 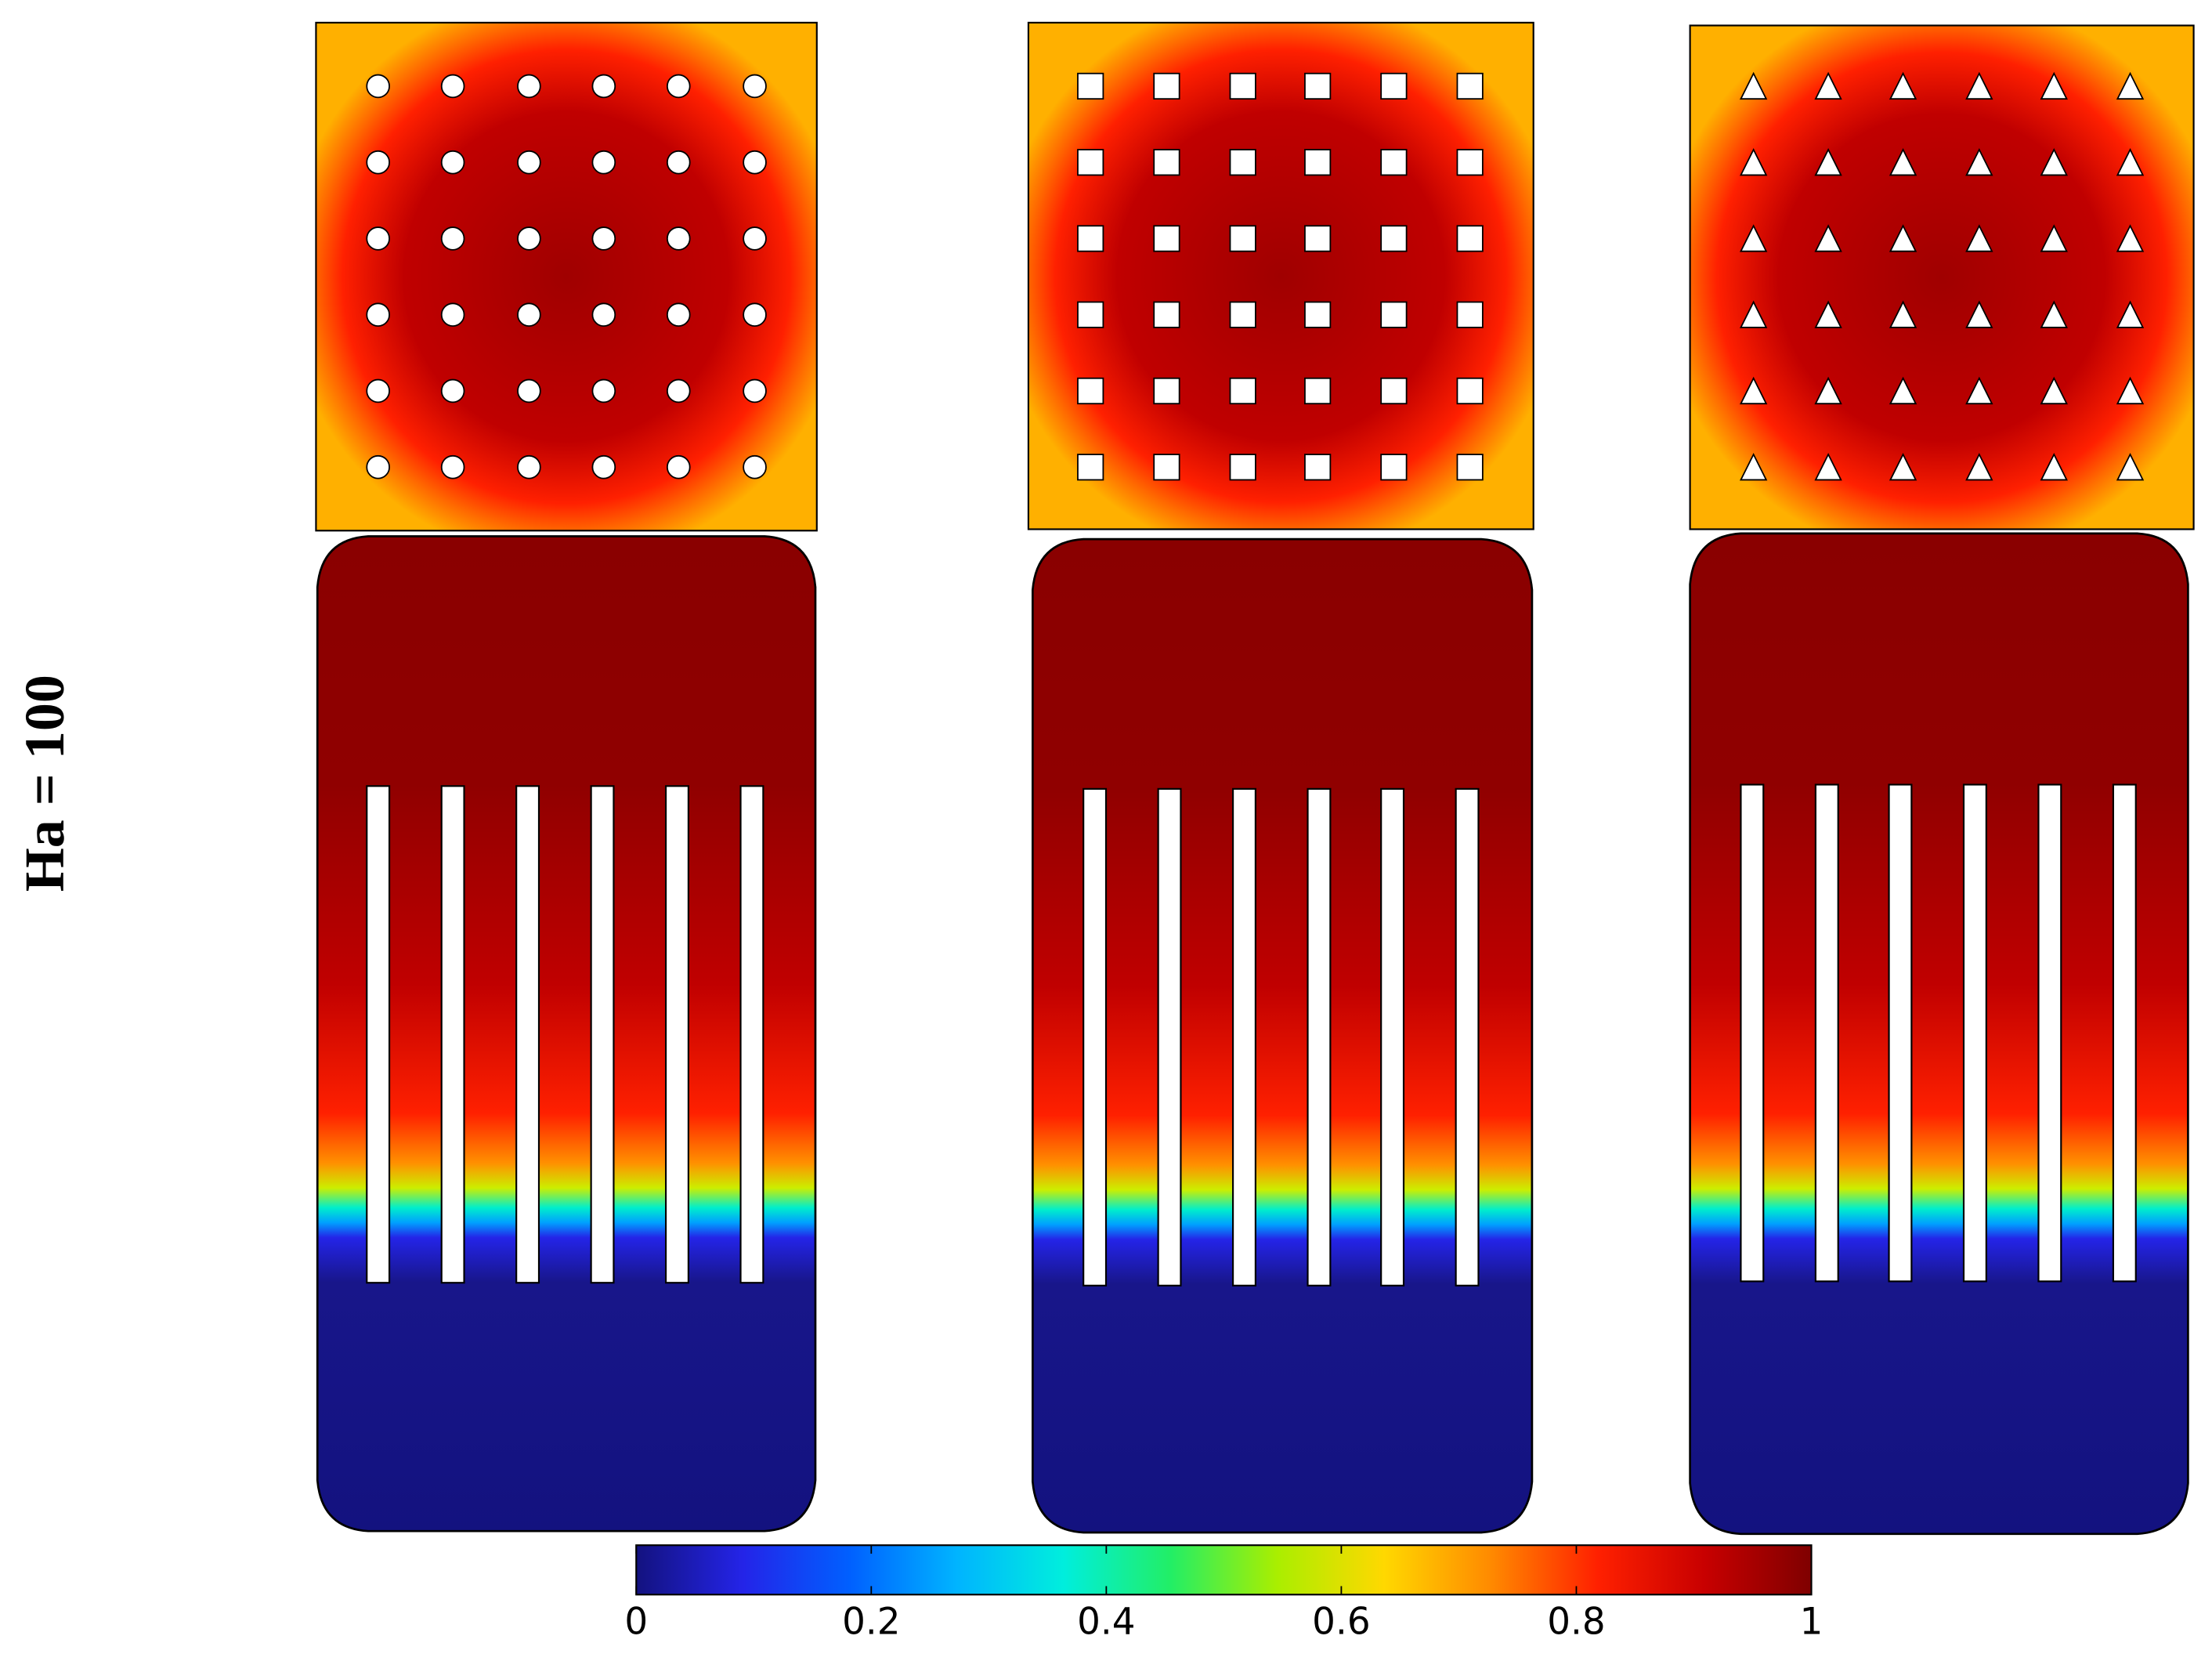 What do you see at coordinates (1811, 1622) in the screenshot?
I see `colorbar-tick-label: 1` at bounding box center [1811, 1622].